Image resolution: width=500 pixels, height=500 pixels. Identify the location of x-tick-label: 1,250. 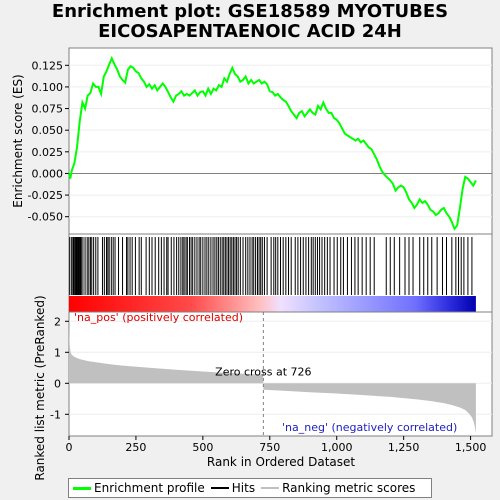
(404, 447).